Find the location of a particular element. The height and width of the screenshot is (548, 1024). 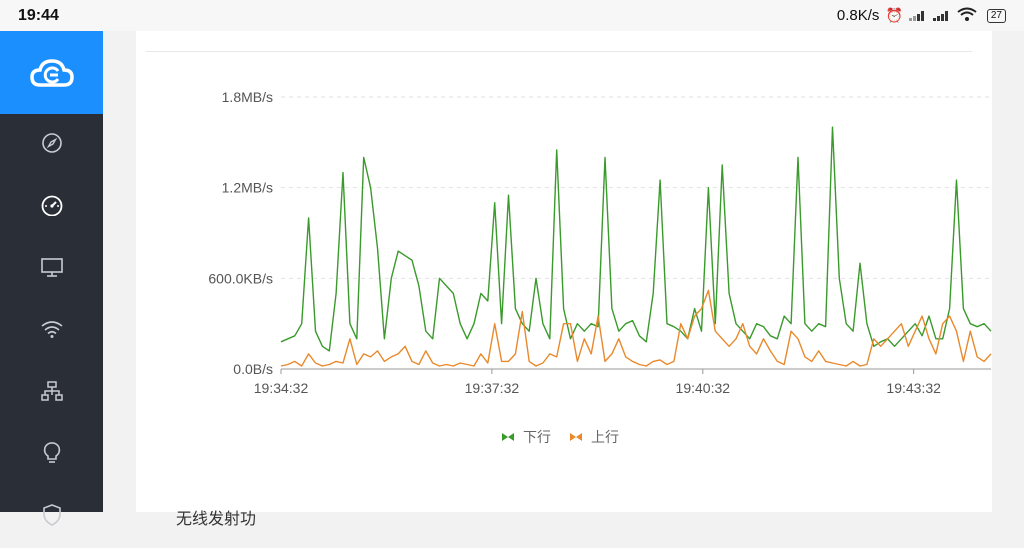

shield-icon is located at coordinates (52, 517).